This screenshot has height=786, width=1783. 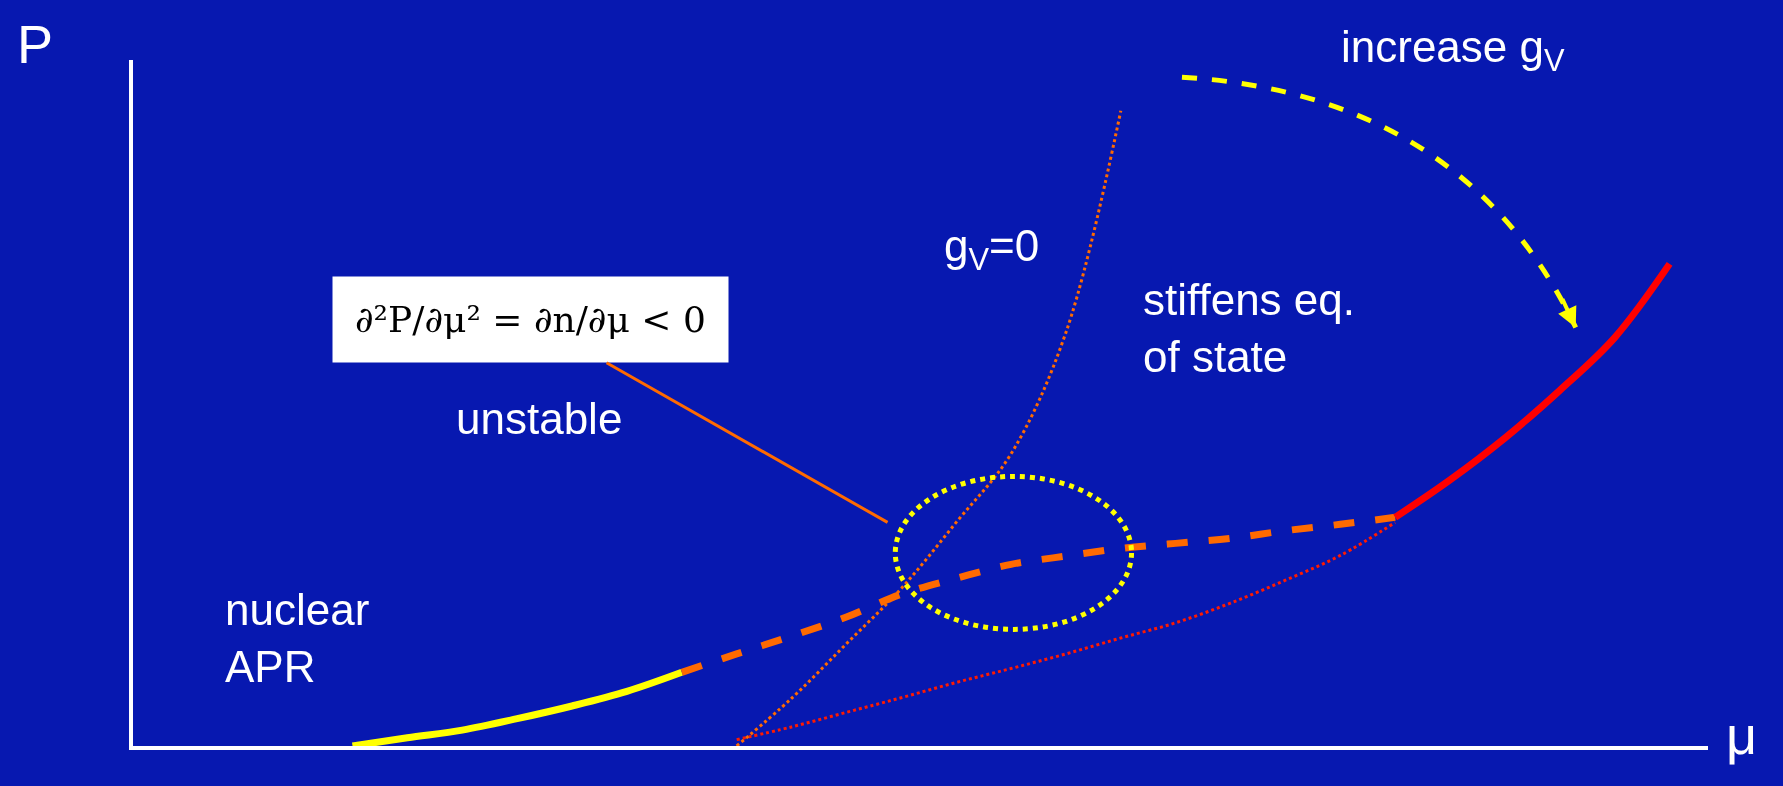 I want to click on annotation: nuclear APR, so click(x=297, y=638).